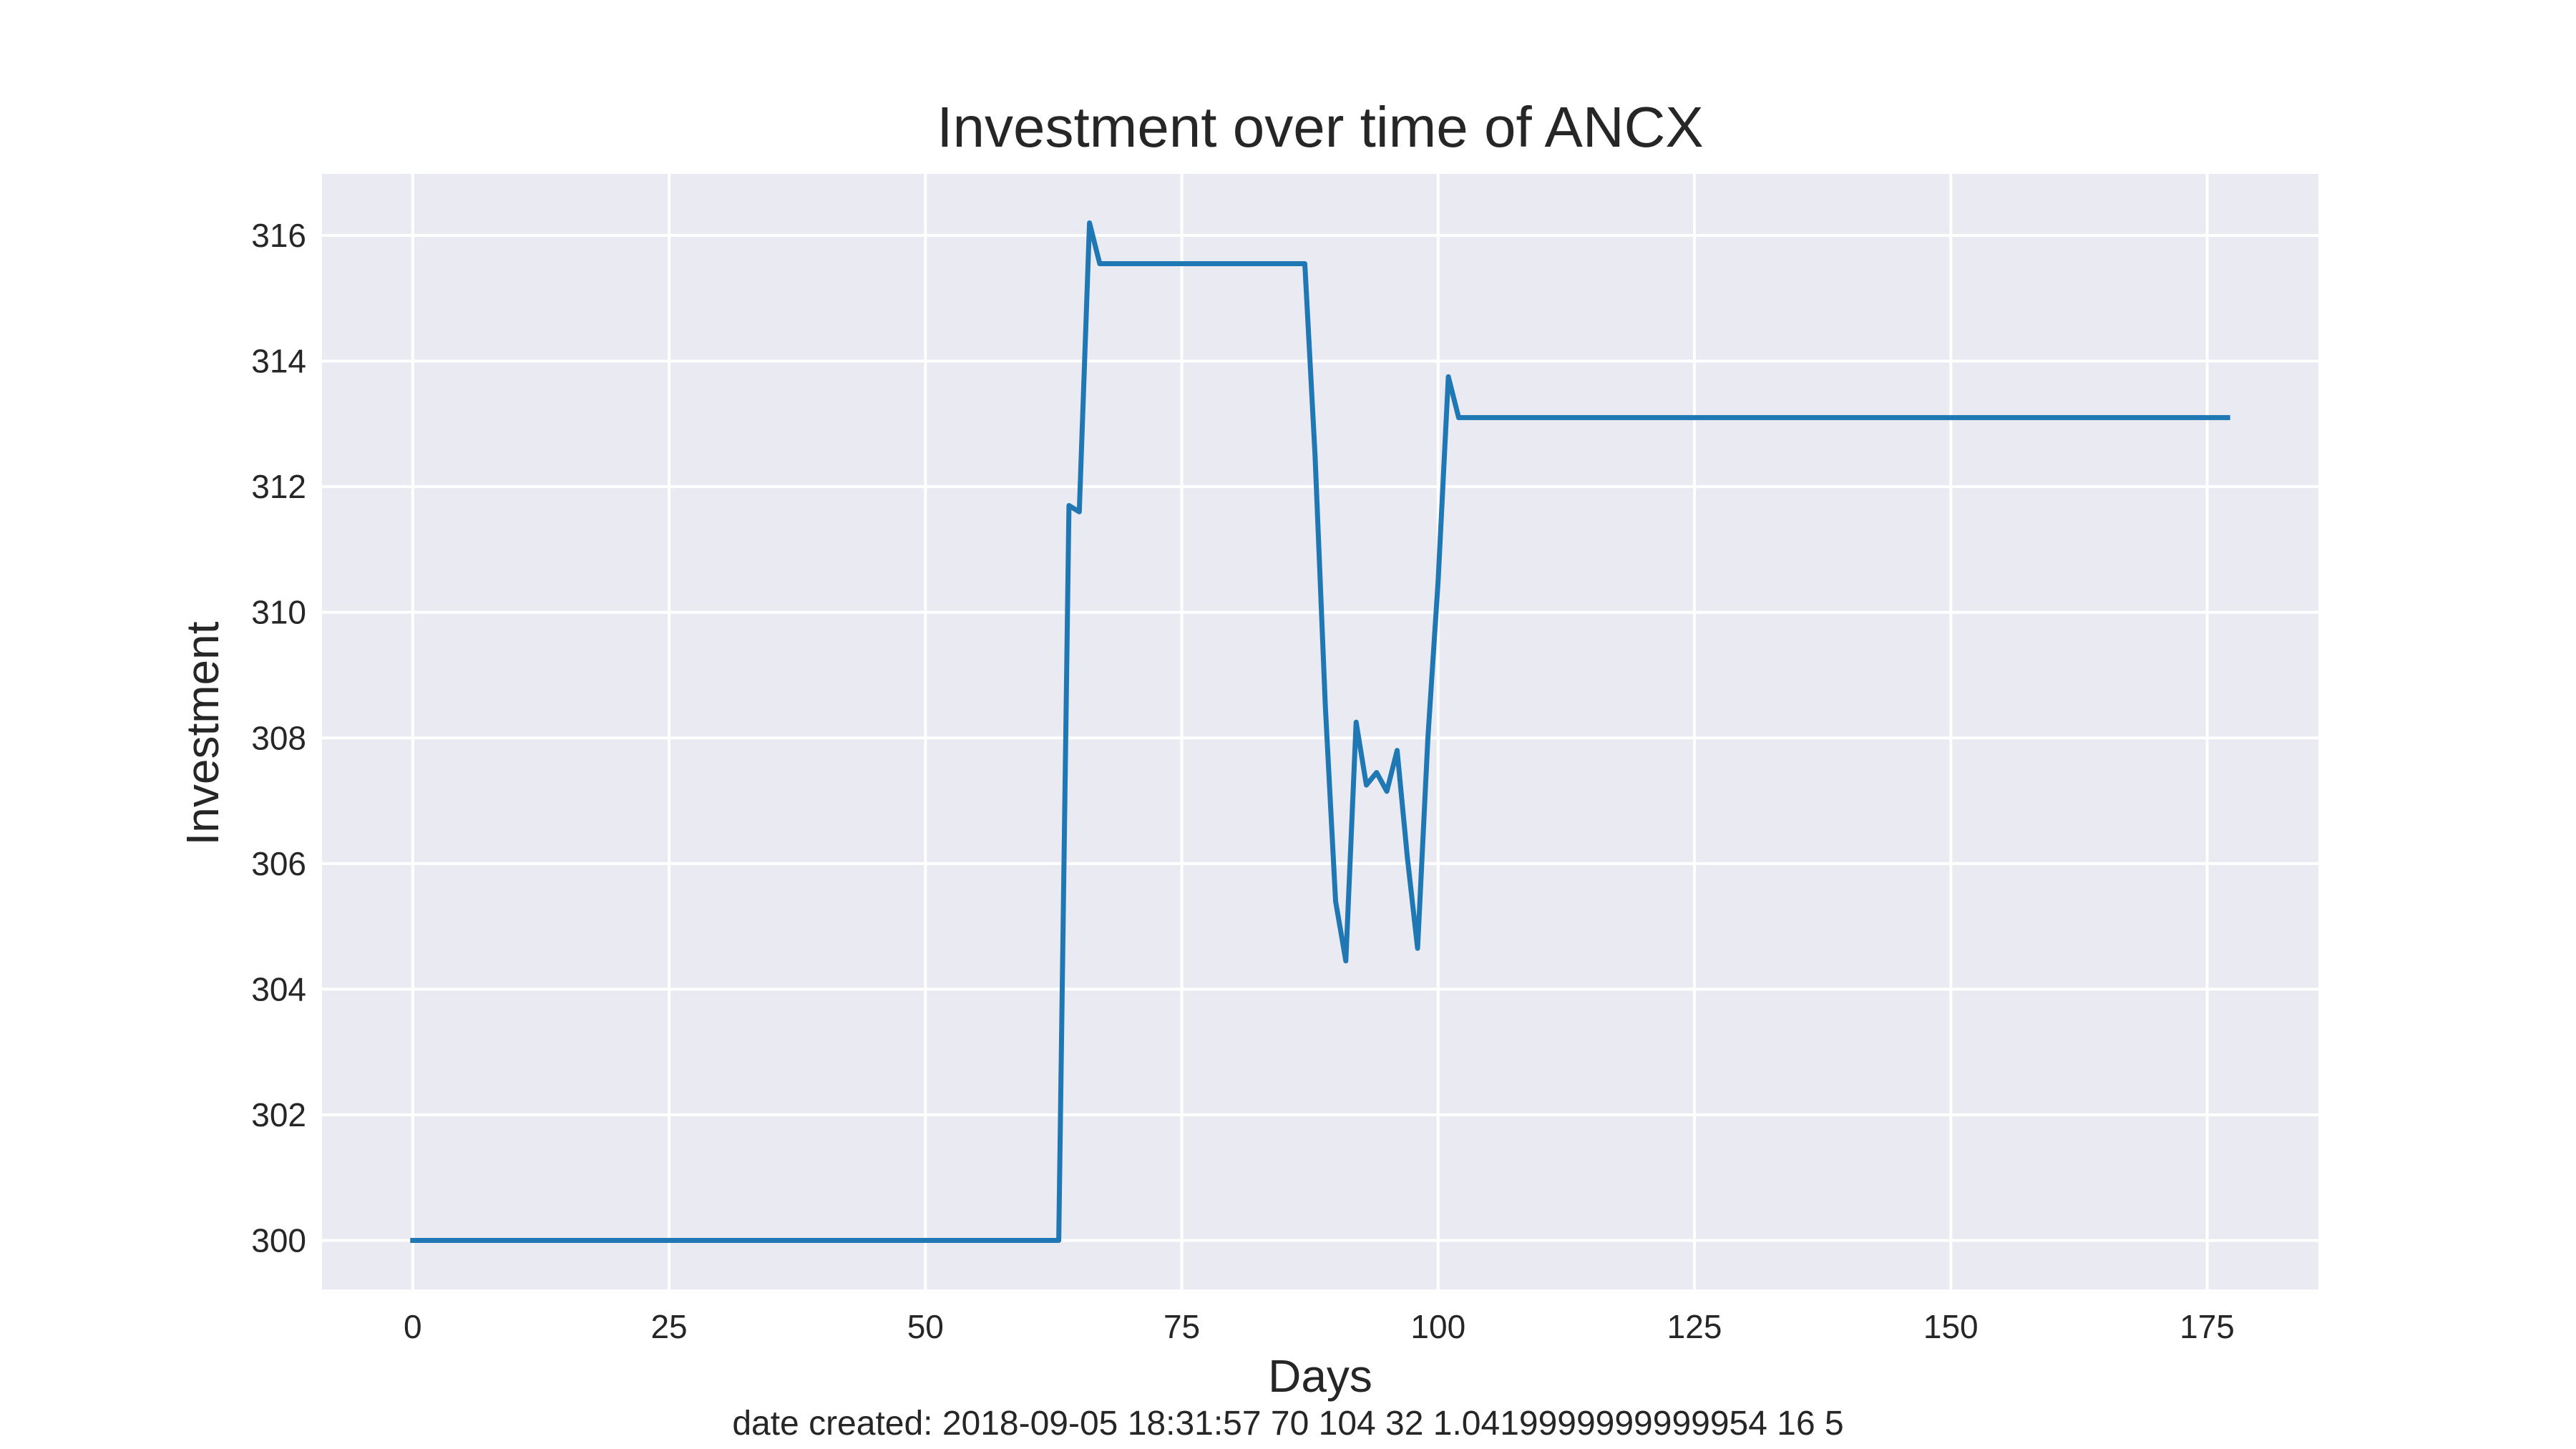 Image resolution: width=2576 pixels, height=1449 pixels. What do you see at coordinates (413, 1326) in the screenshot?
I see `x-tick-label: 0` at bounding box center [413, 1326].